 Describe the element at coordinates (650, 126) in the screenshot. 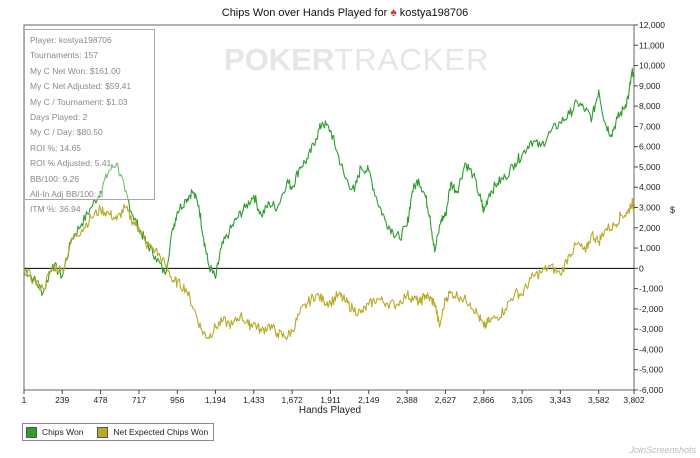

I see `y-tick-label: 7,000` at that location.